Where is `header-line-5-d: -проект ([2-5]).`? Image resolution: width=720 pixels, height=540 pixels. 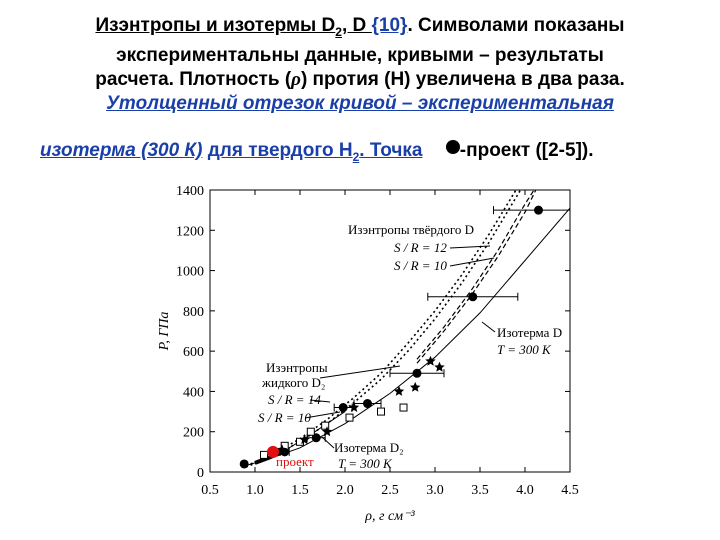 header-line-5-d: -проект ([2-5]). is located at coordinates (526, 150).